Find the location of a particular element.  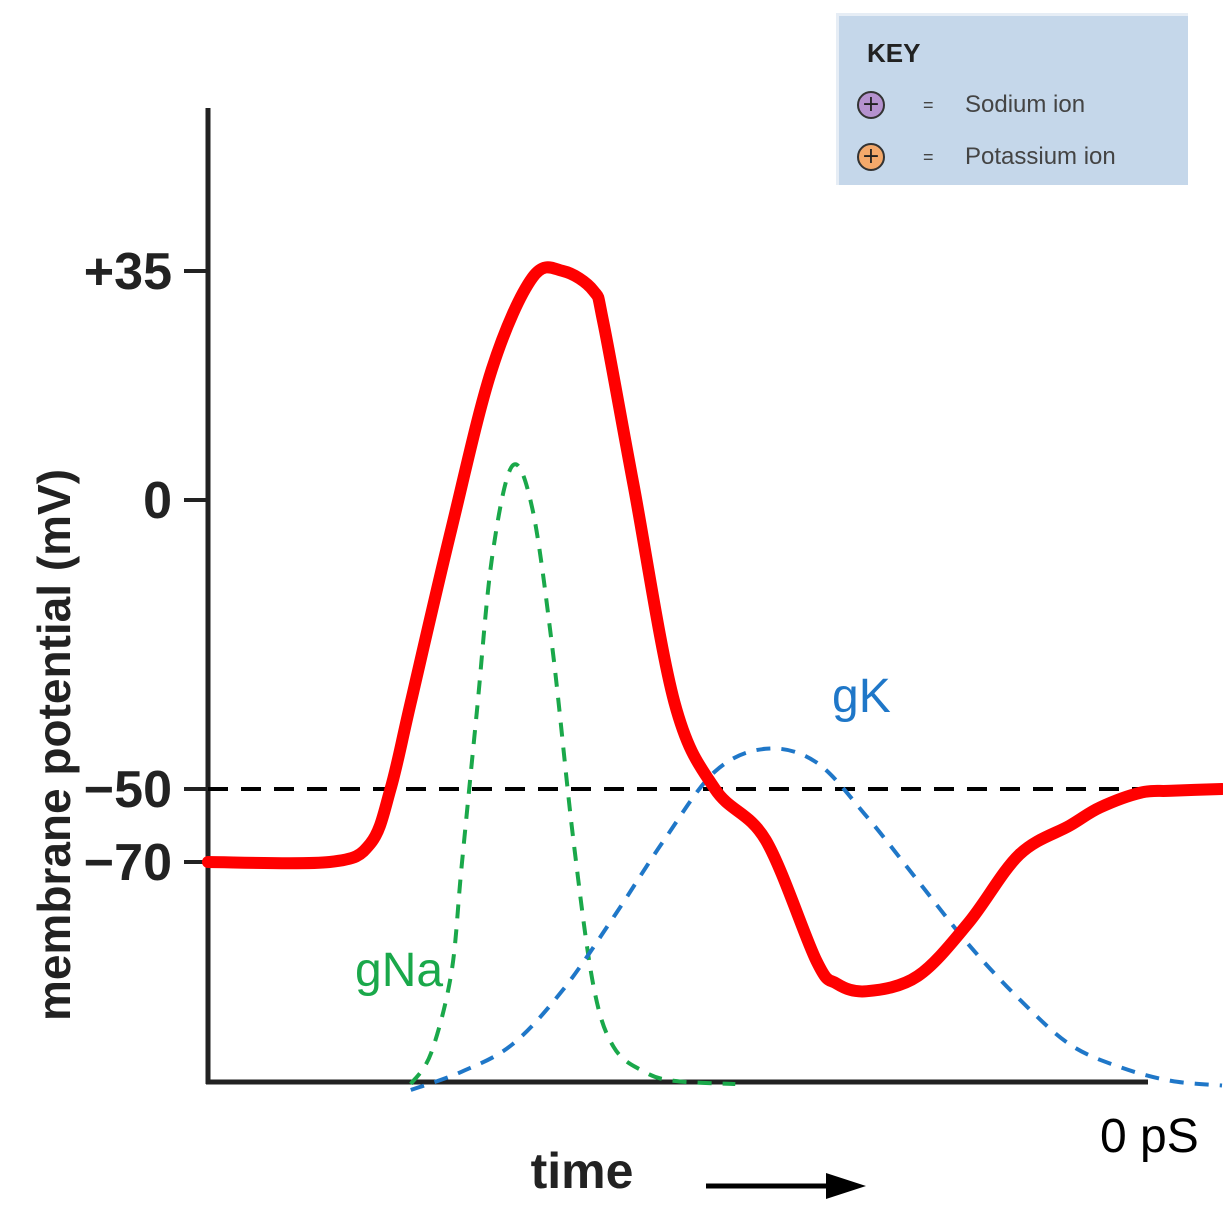

key-item-sodium: + = Sodium ion is located at coordinates (971, 105).